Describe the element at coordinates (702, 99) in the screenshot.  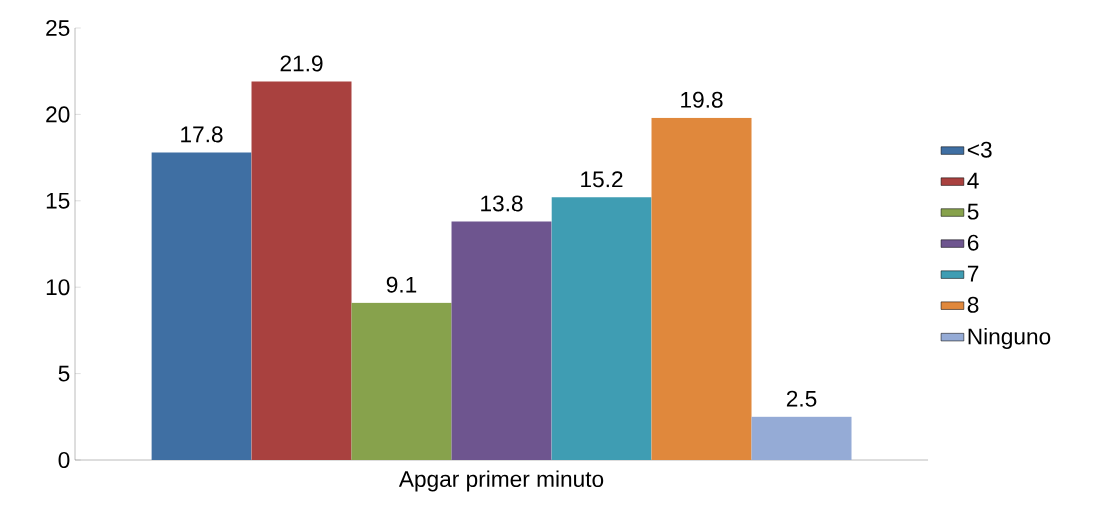
I see `data-label: 19.8` at that location.